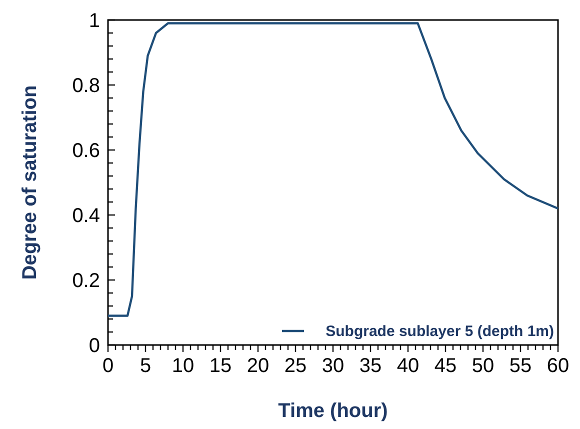  Describe the element at coordinates (86, 216) in the screenshot. I see `y-tick-label: 0.4` at that location.